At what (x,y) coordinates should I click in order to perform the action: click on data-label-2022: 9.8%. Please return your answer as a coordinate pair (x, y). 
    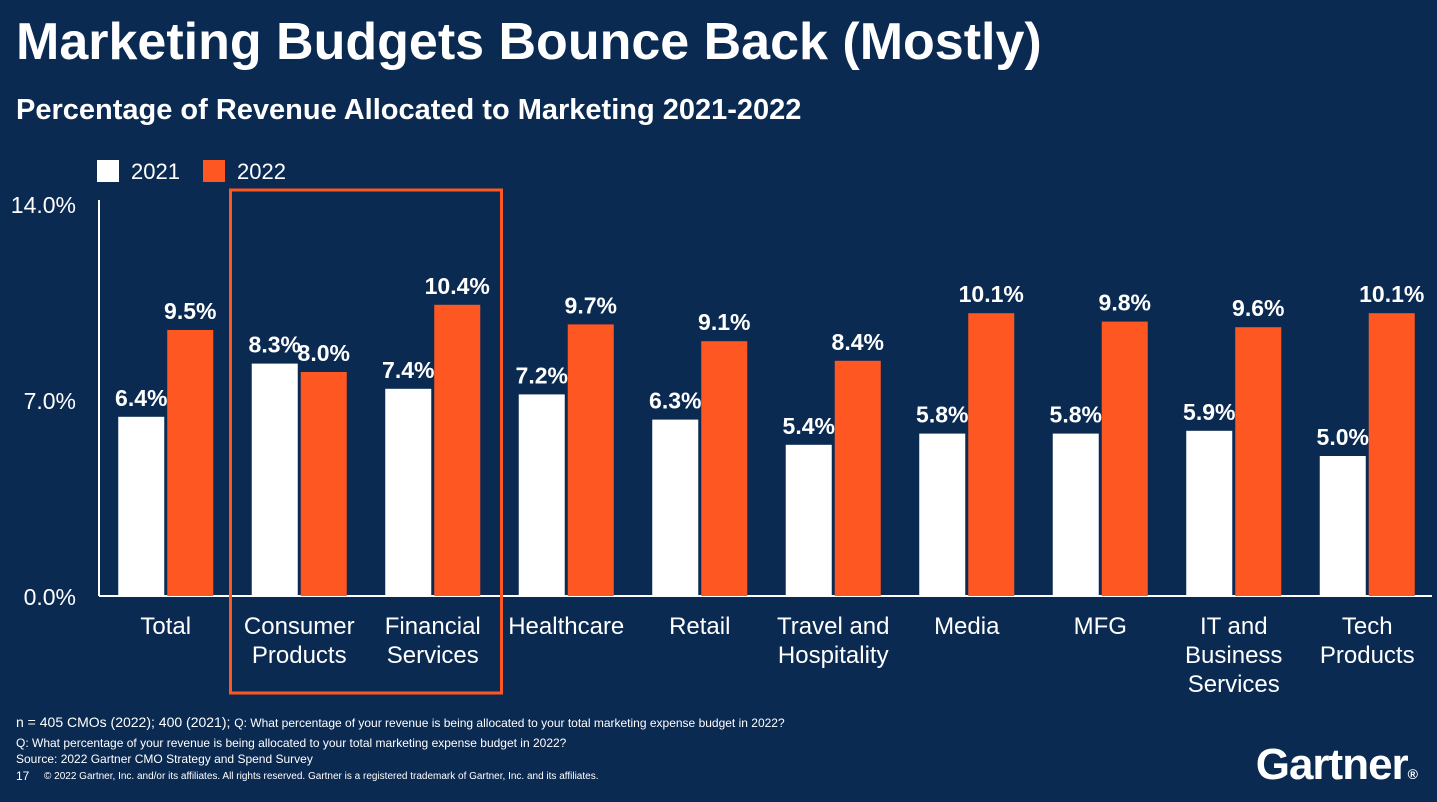
    Looking at the image, I should click on (1125, 303).